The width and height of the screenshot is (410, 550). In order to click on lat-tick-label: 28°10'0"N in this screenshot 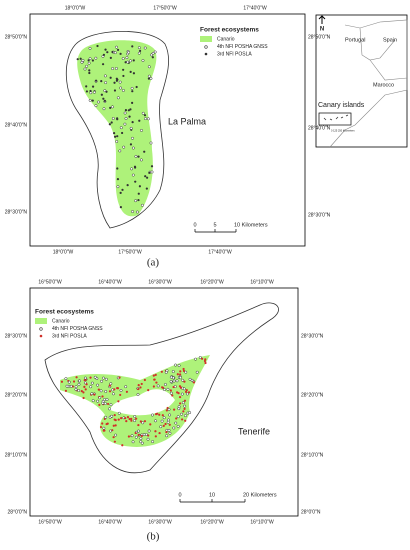, I will do `click(16, 455)`.